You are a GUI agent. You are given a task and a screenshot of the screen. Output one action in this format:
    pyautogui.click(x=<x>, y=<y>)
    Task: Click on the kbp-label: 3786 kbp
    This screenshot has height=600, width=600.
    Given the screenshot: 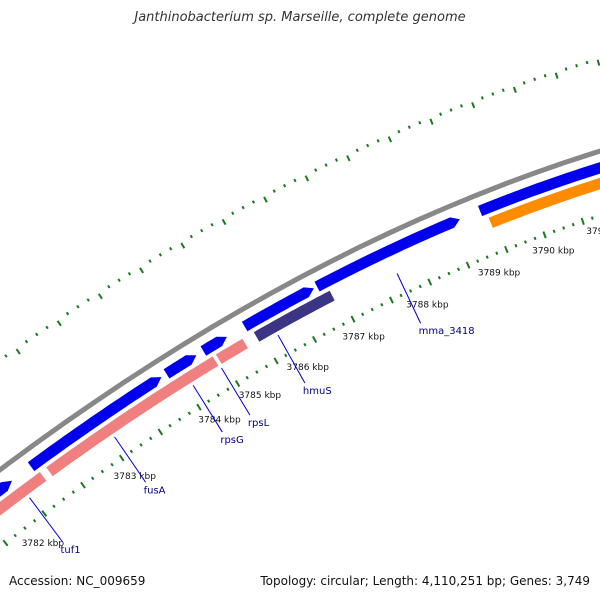 What is the action you would take?
    pyautogui.click(x=308, y=368)
    